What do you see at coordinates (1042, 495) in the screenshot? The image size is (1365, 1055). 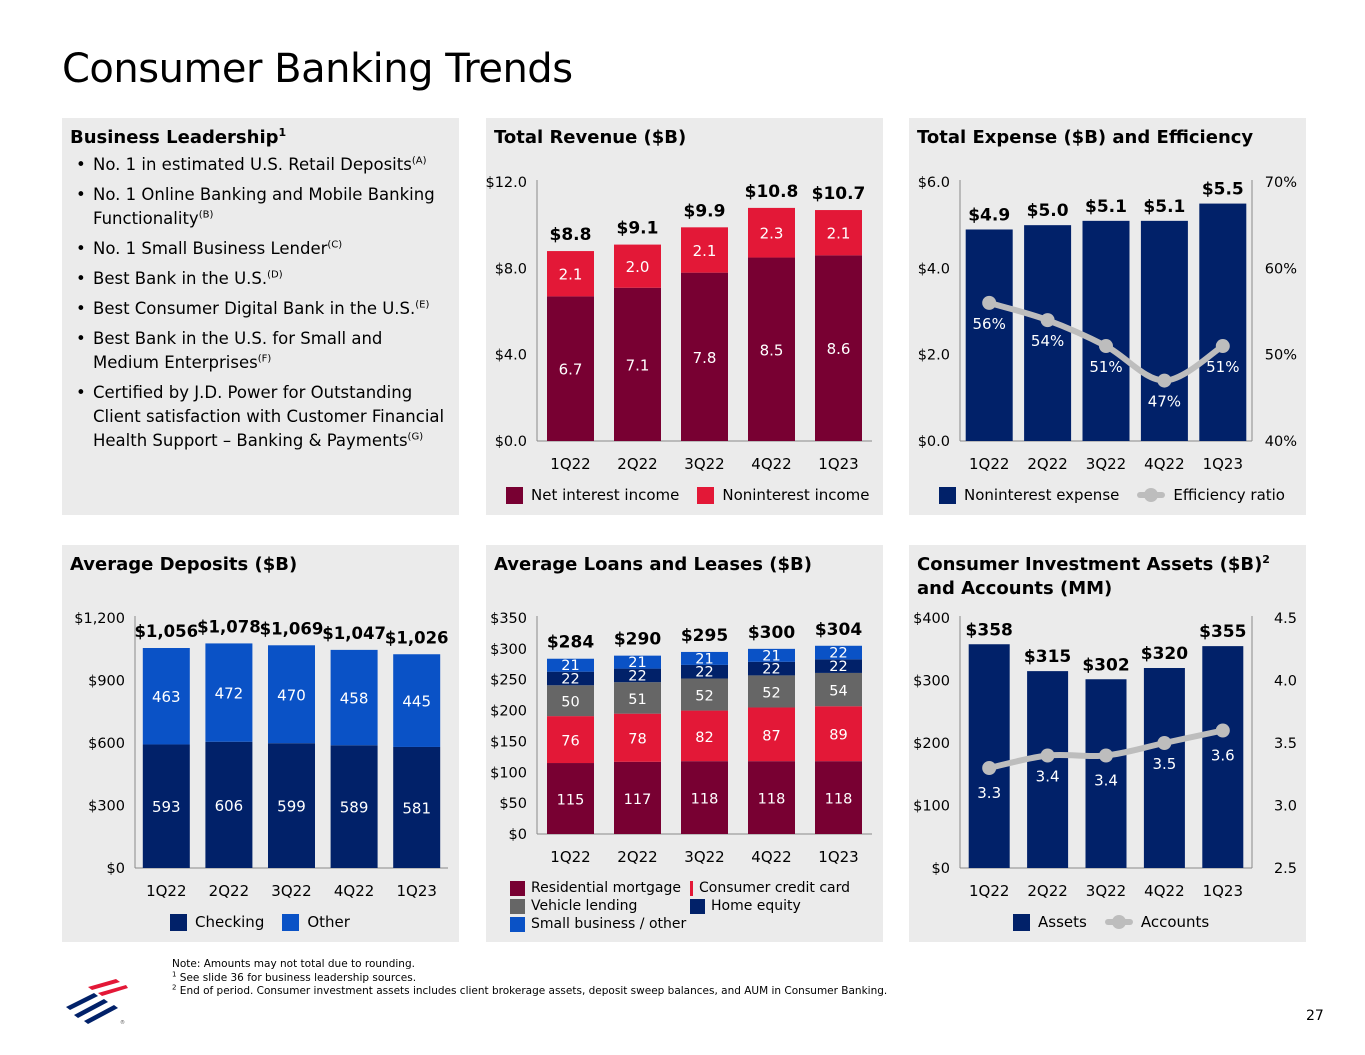 I see `legend-label: Noninterest expense` at bounding box center [1042, 495].